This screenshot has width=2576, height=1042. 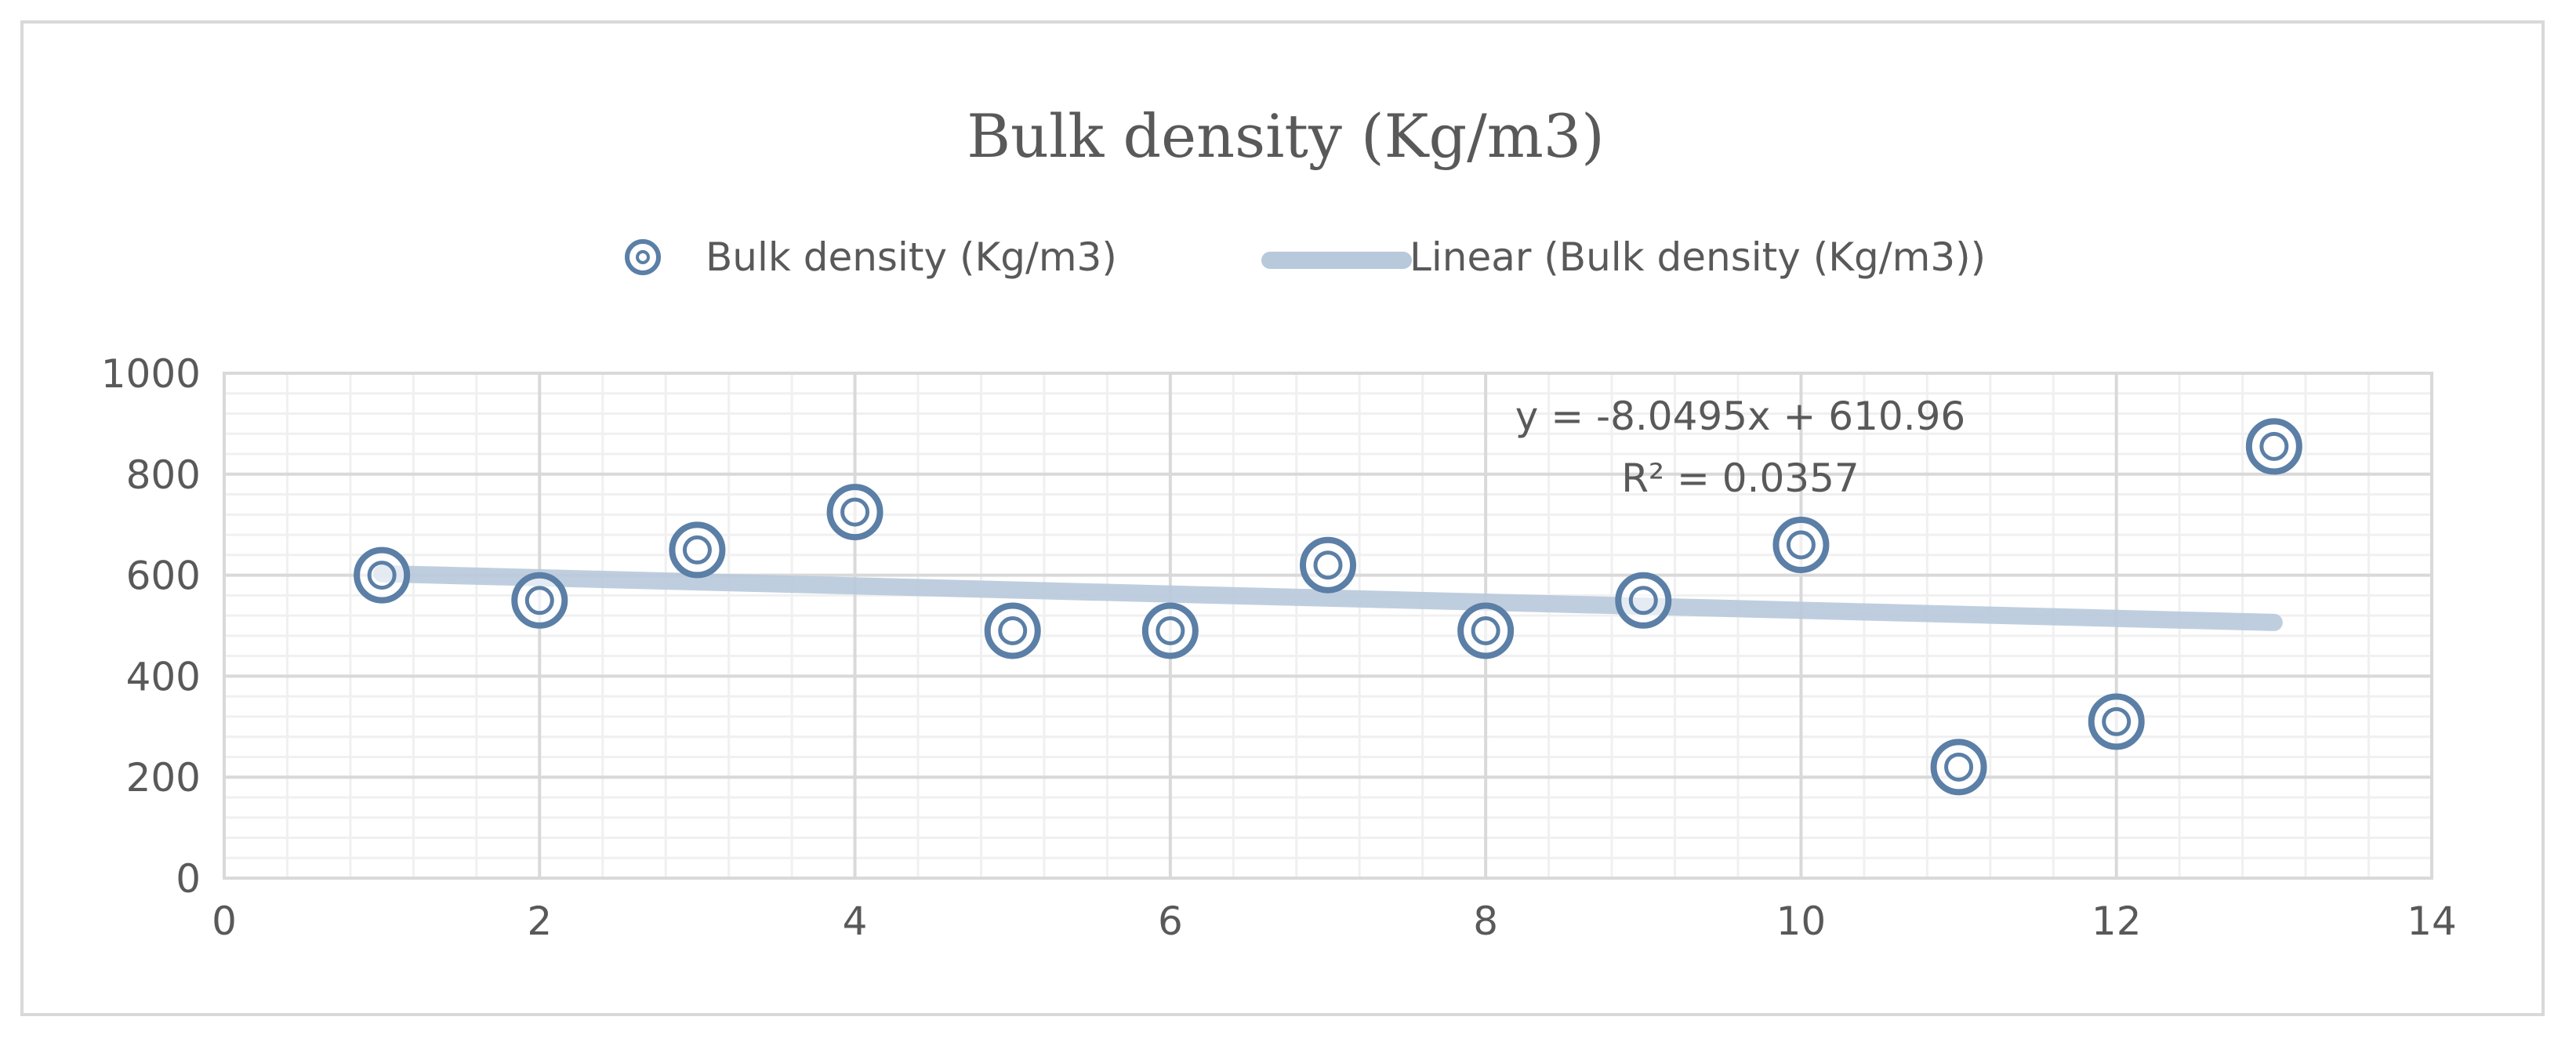 What do you see at coordinates (643, 257) in the screenshot?
I see `legend-marker-scatter` at bounding box center [643, 257].